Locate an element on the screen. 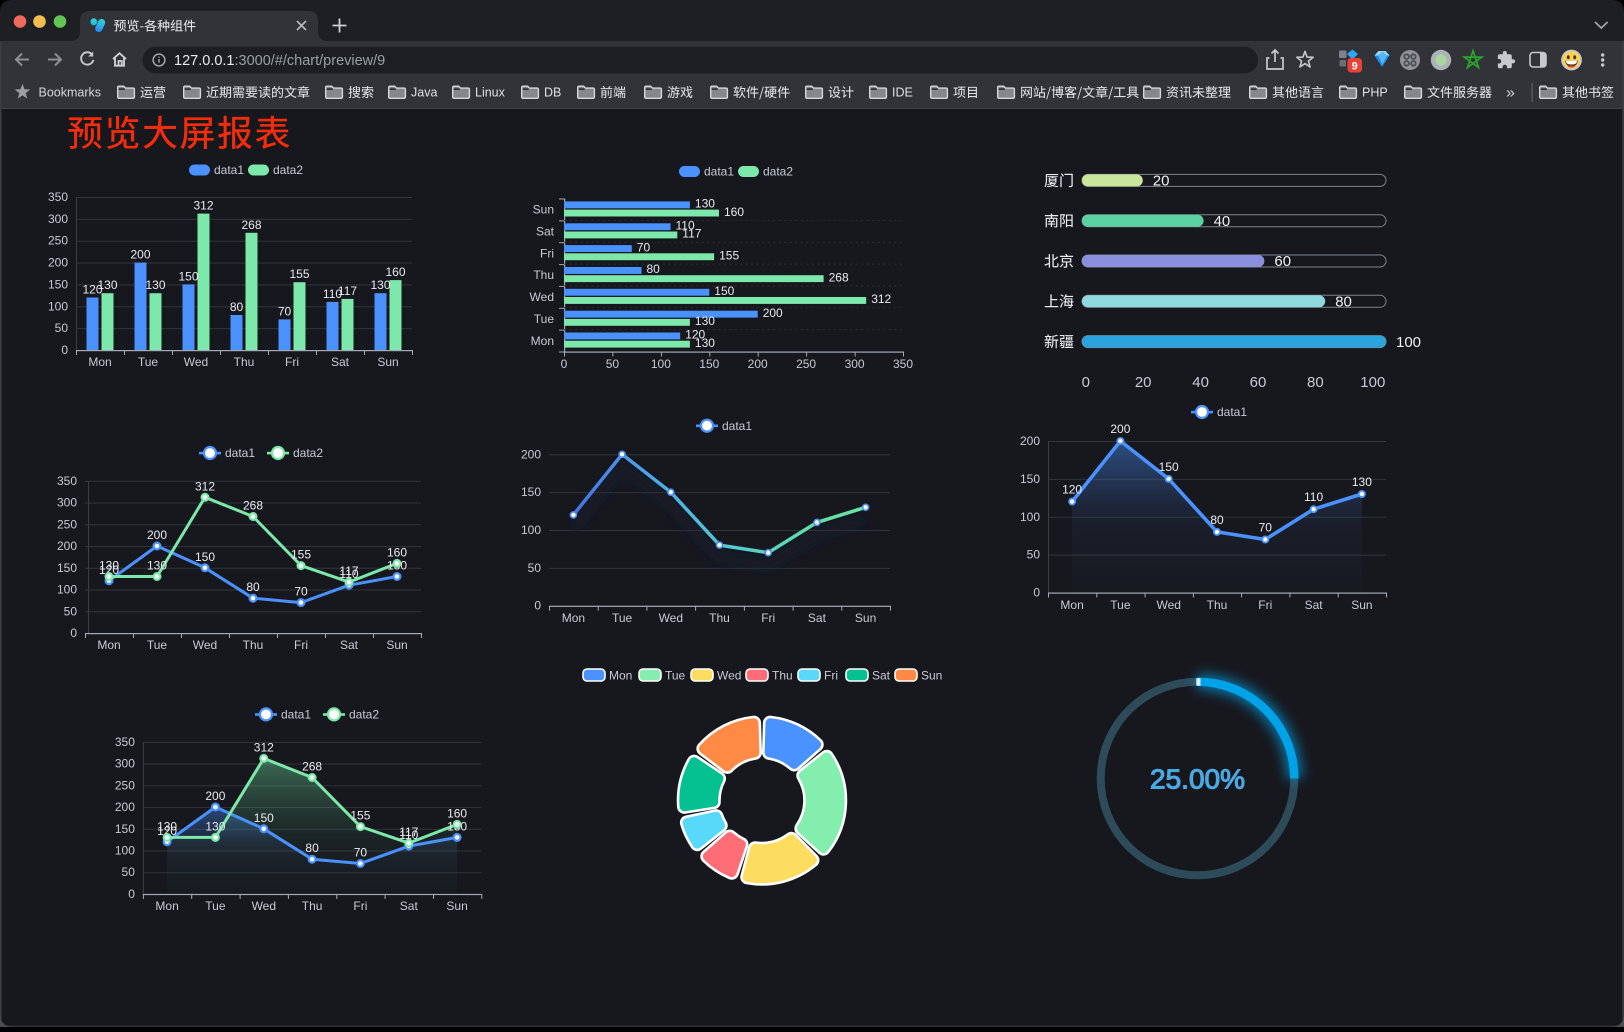 This screenshot has height=1032, width=1624. svg-text: 20 is located at coordinates (1143, 382).